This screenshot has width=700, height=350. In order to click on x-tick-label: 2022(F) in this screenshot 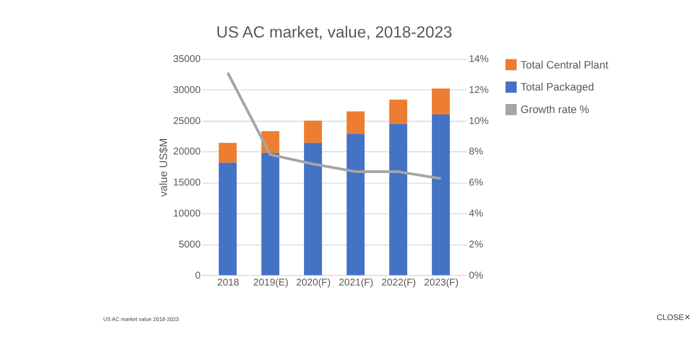, I will do `click(398, 282)`.